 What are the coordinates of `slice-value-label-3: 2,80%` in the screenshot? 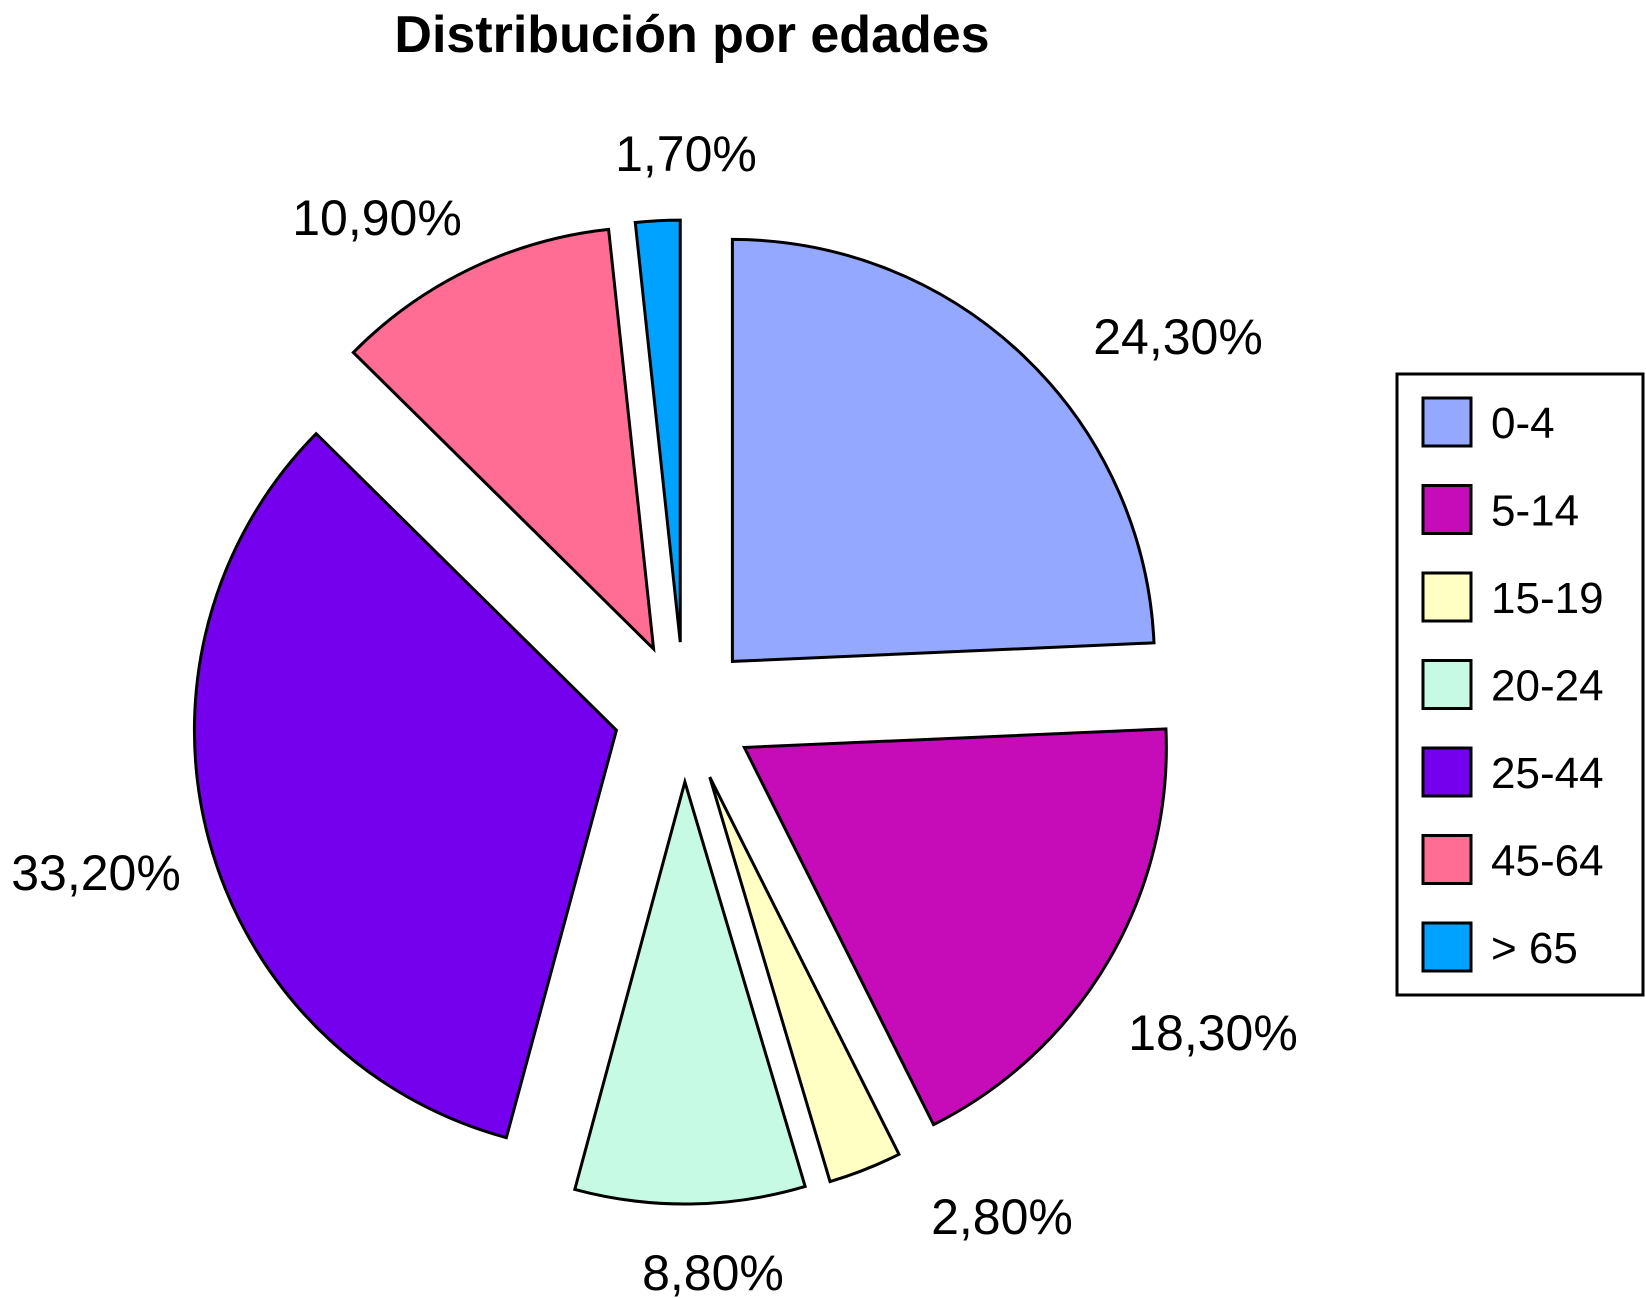 It's located at (1002, 1217).